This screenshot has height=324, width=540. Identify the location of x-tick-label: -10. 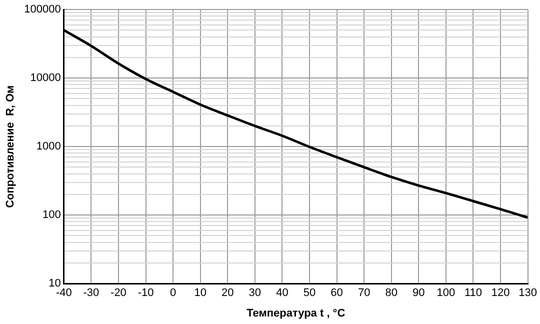
(146, 293).